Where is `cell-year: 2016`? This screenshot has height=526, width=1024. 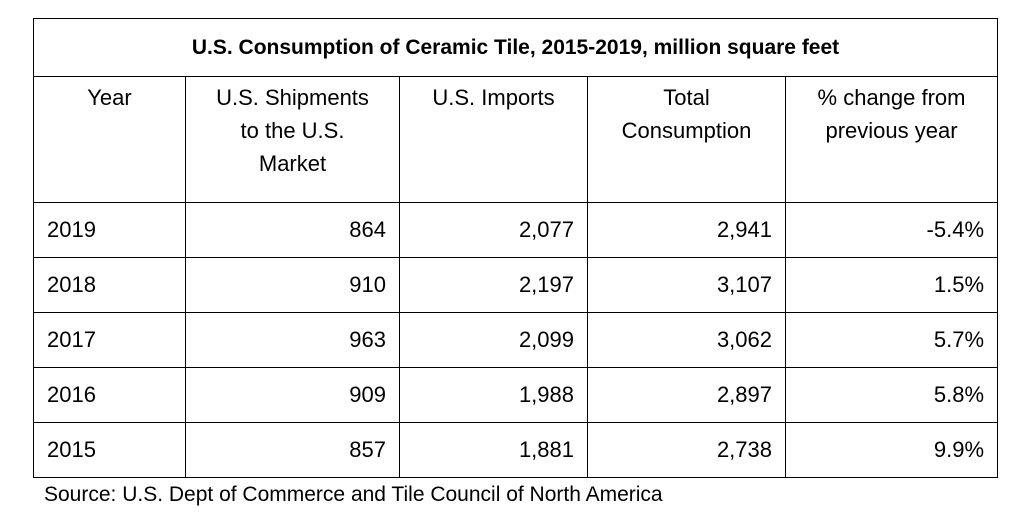 cell-year: 2016 is located at coordinates (109, 395).